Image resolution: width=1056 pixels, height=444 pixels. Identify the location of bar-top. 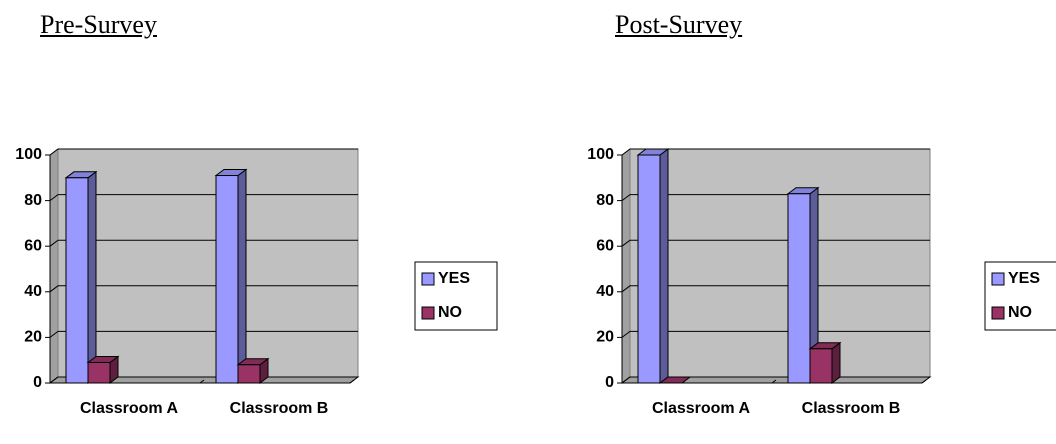
(675, 380).